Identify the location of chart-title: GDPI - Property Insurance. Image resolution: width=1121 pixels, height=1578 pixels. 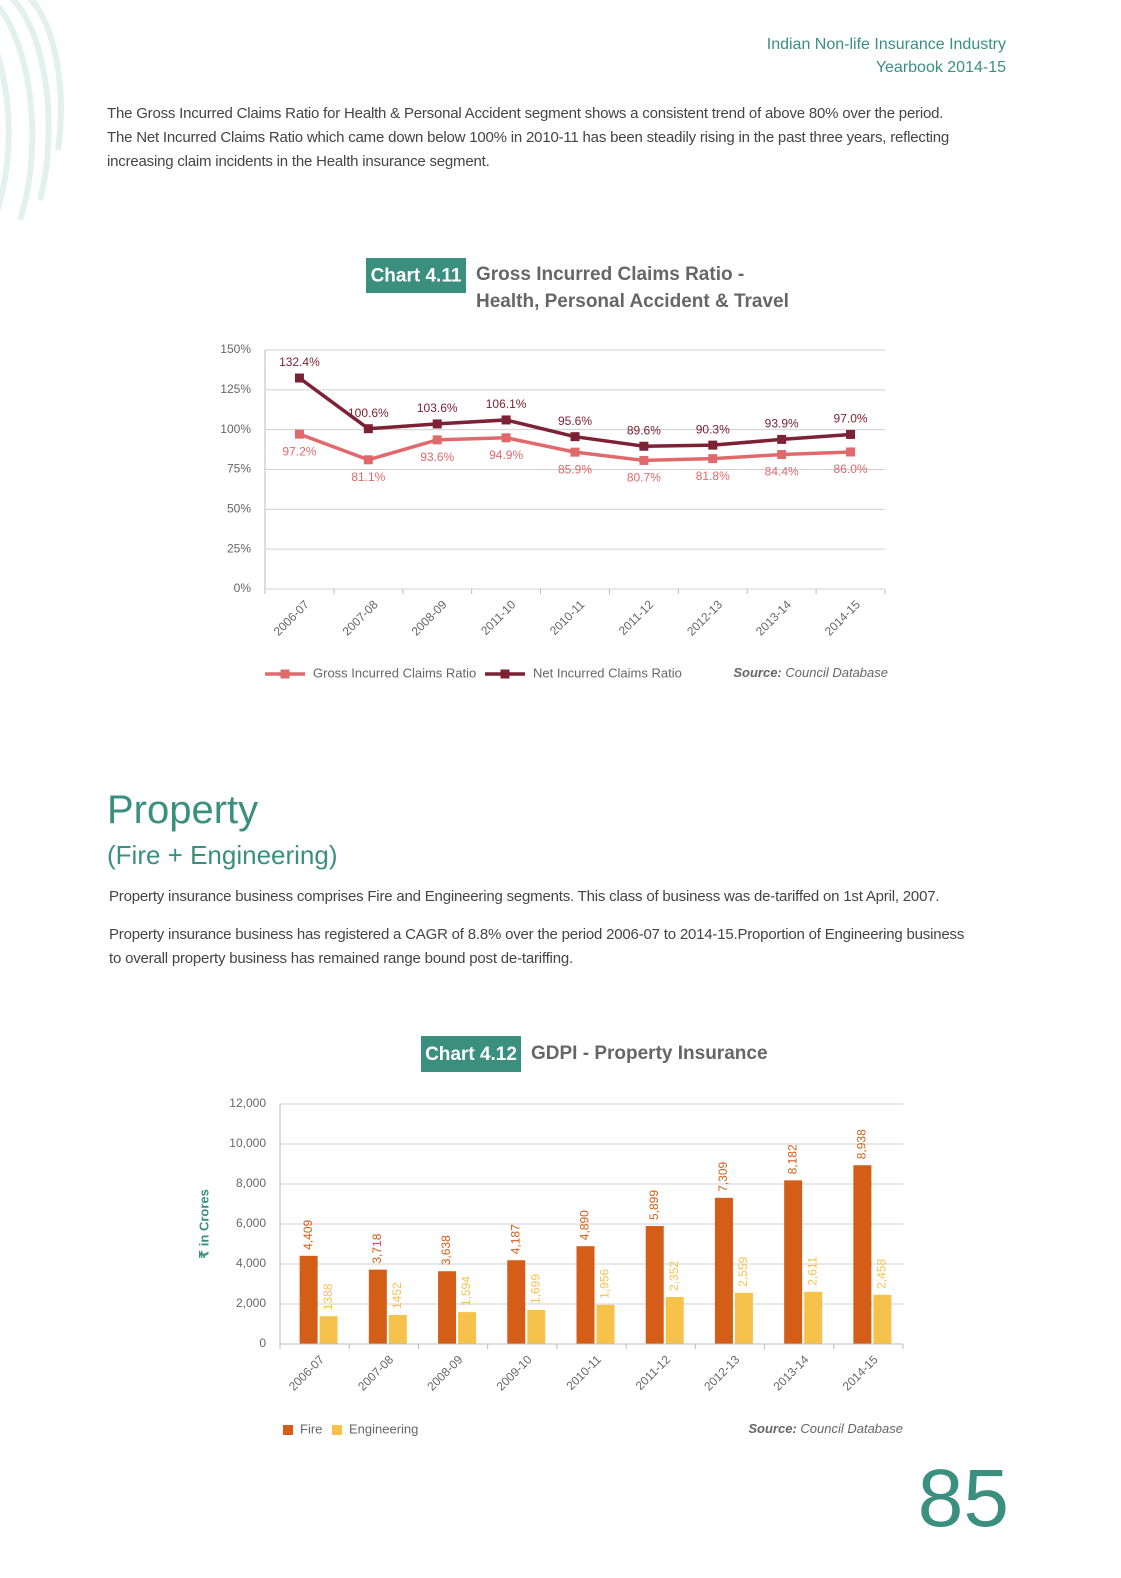
(649, 1053).